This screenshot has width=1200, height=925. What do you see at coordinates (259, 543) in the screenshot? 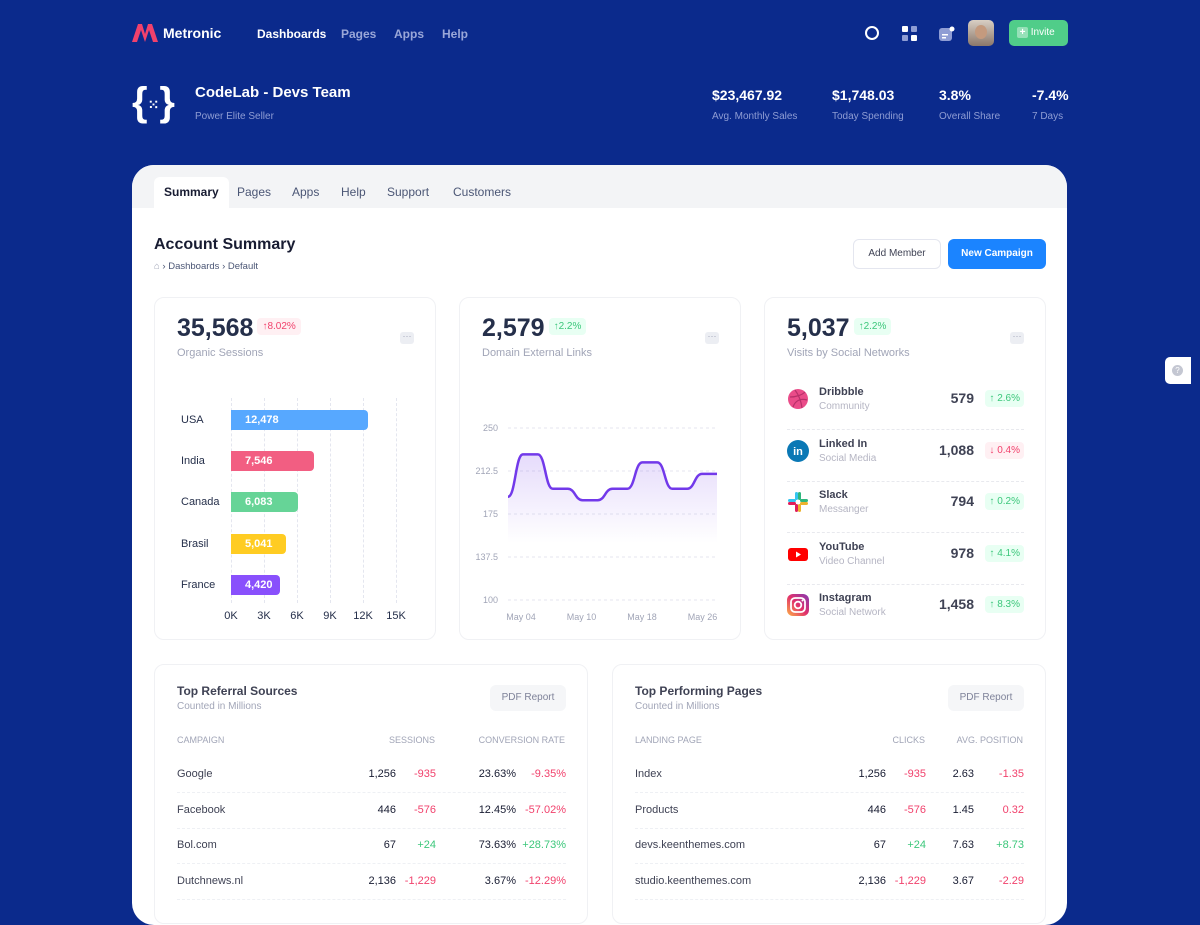
I see `bar: 5,041` at bounding box center [259, 543].